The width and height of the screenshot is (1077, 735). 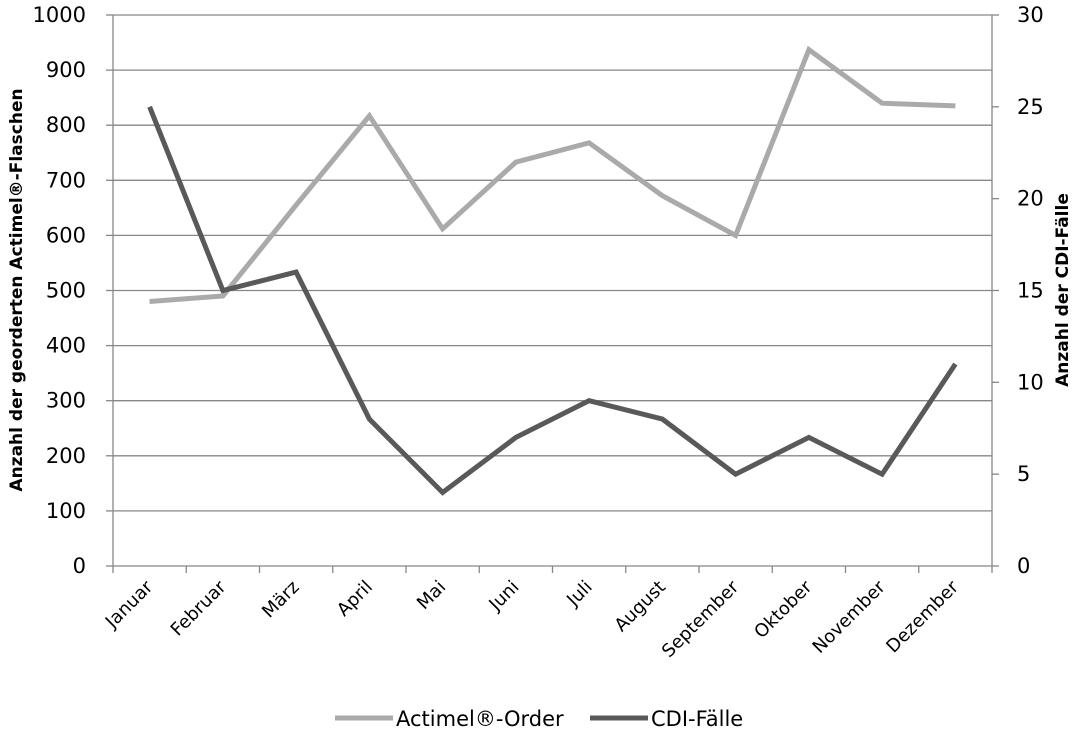 I want to click on right-tick-label-15: 15, so click(x=1030, y=291).